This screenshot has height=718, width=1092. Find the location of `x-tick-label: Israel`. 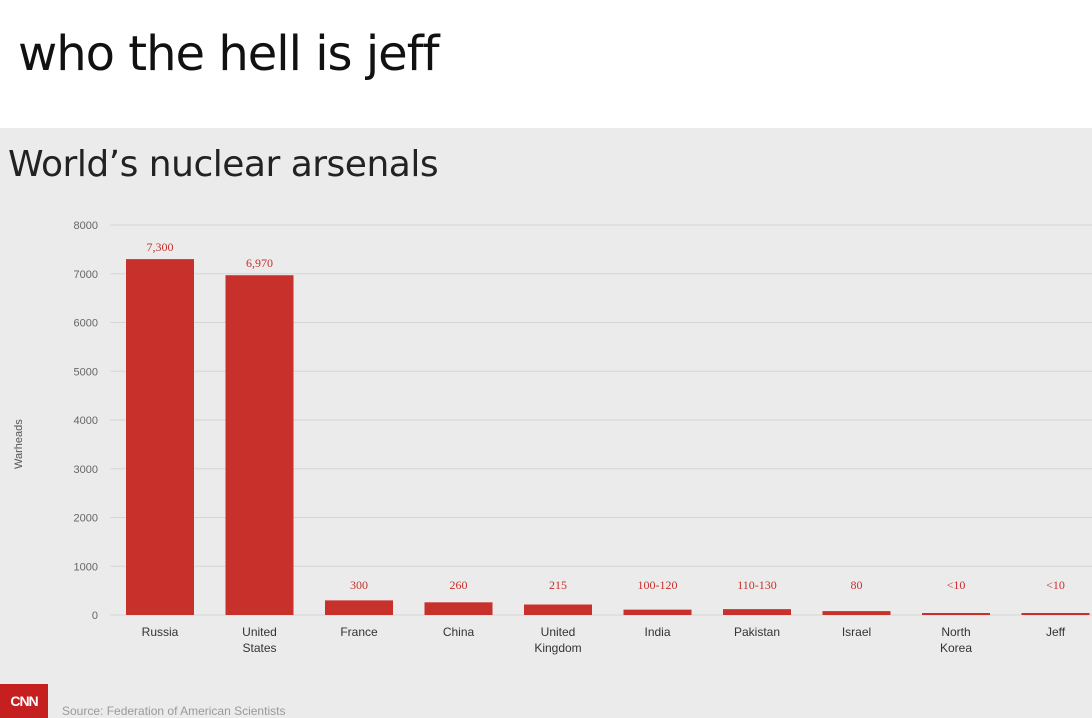

x-tick-label: Israel is located at coordinates (856, 632).